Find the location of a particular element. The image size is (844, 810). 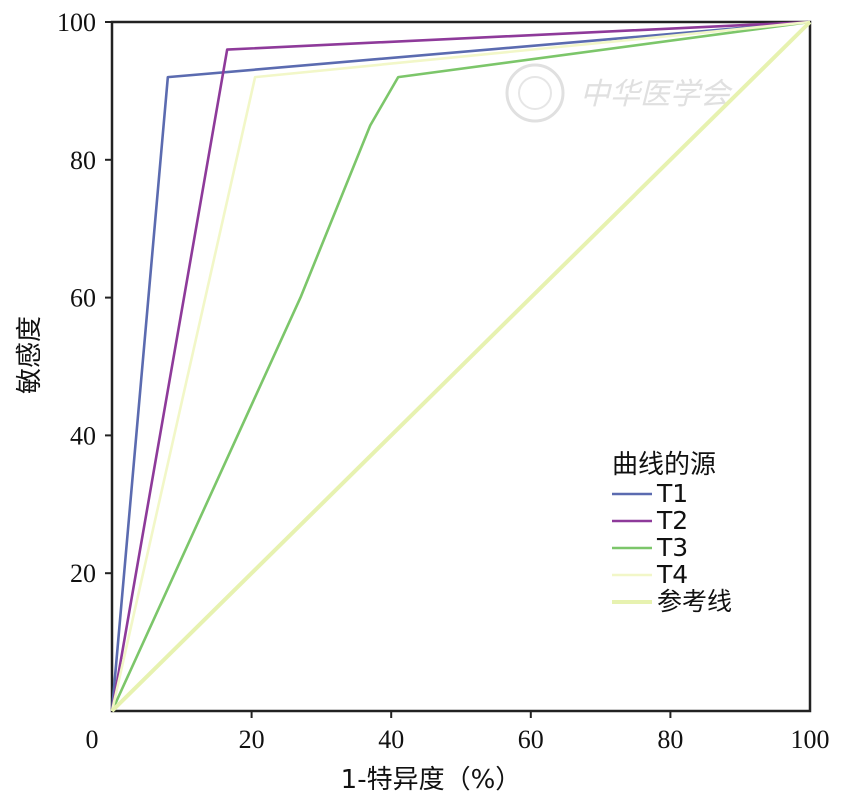

x-tick-label: 40 is located at coordinates (391, 739).